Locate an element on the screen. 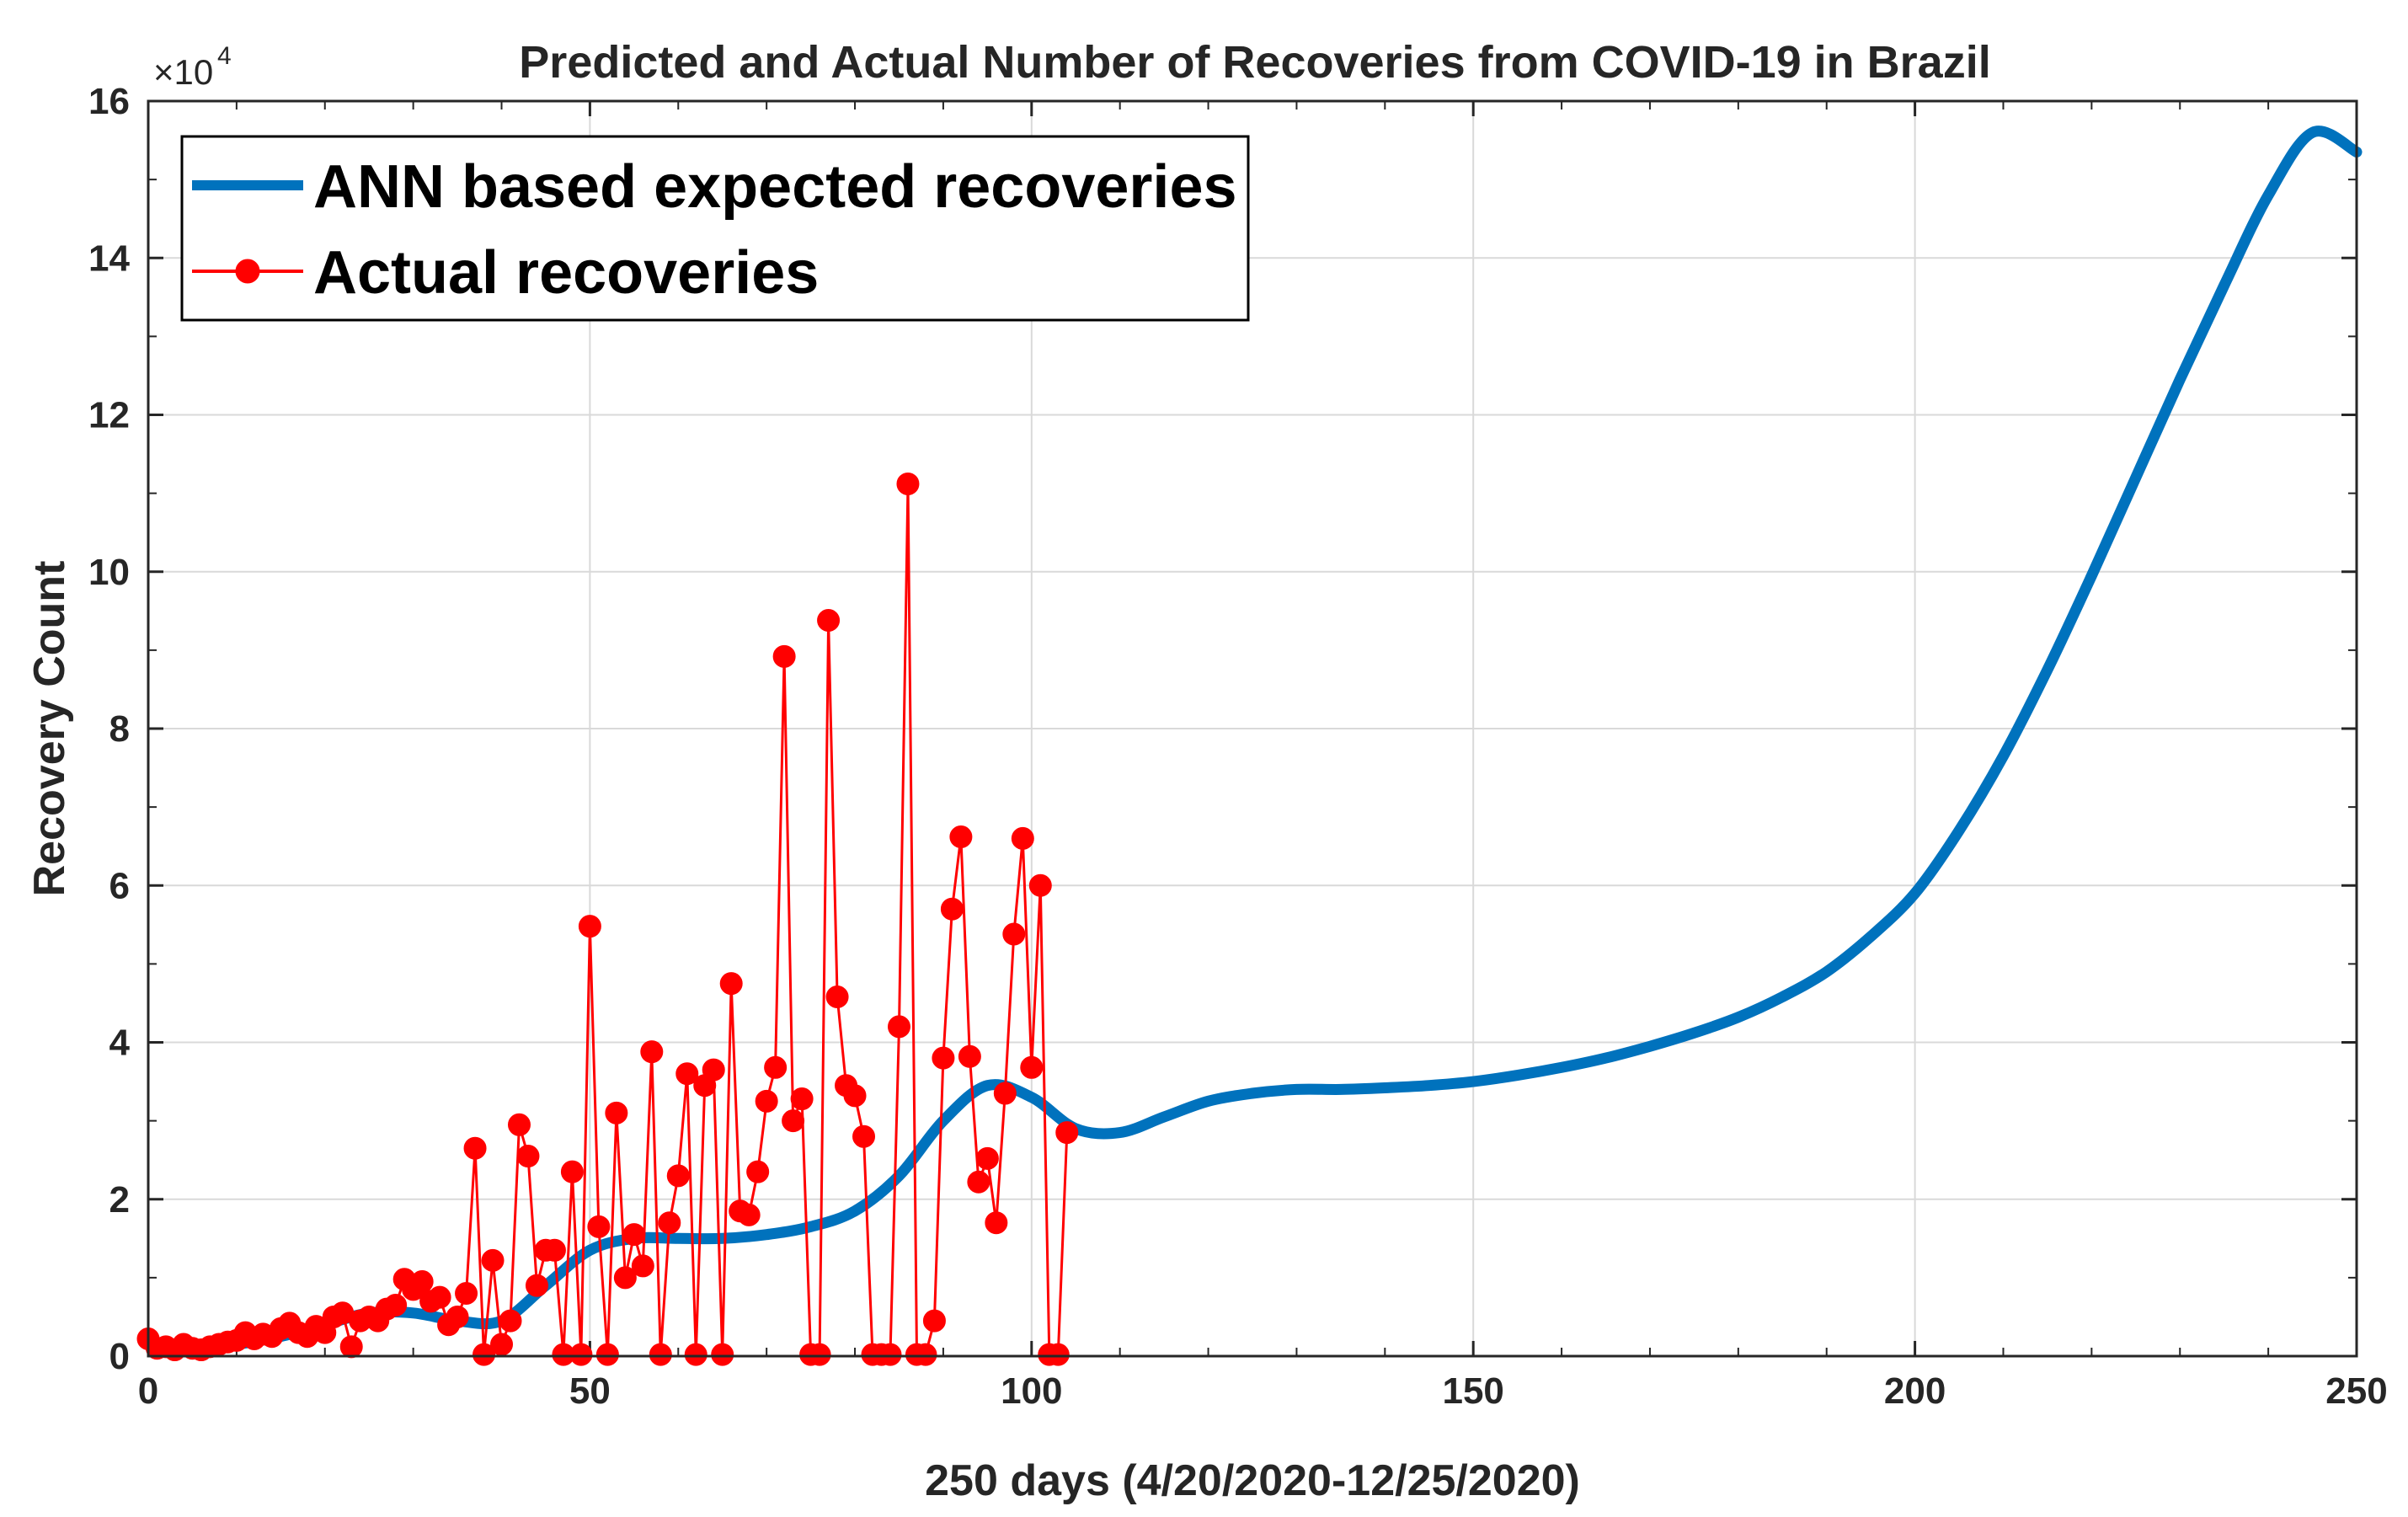 This screenshot has height=1517, width=2408. y-tick-label: 16 is located at coordinates (109, 101).